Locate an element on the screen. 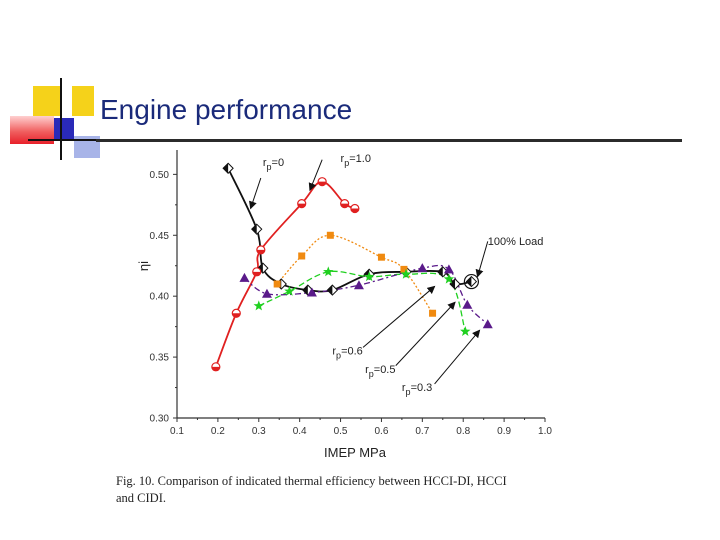  caption-line-2: and CIDI. is located at coordinates (141, 498).